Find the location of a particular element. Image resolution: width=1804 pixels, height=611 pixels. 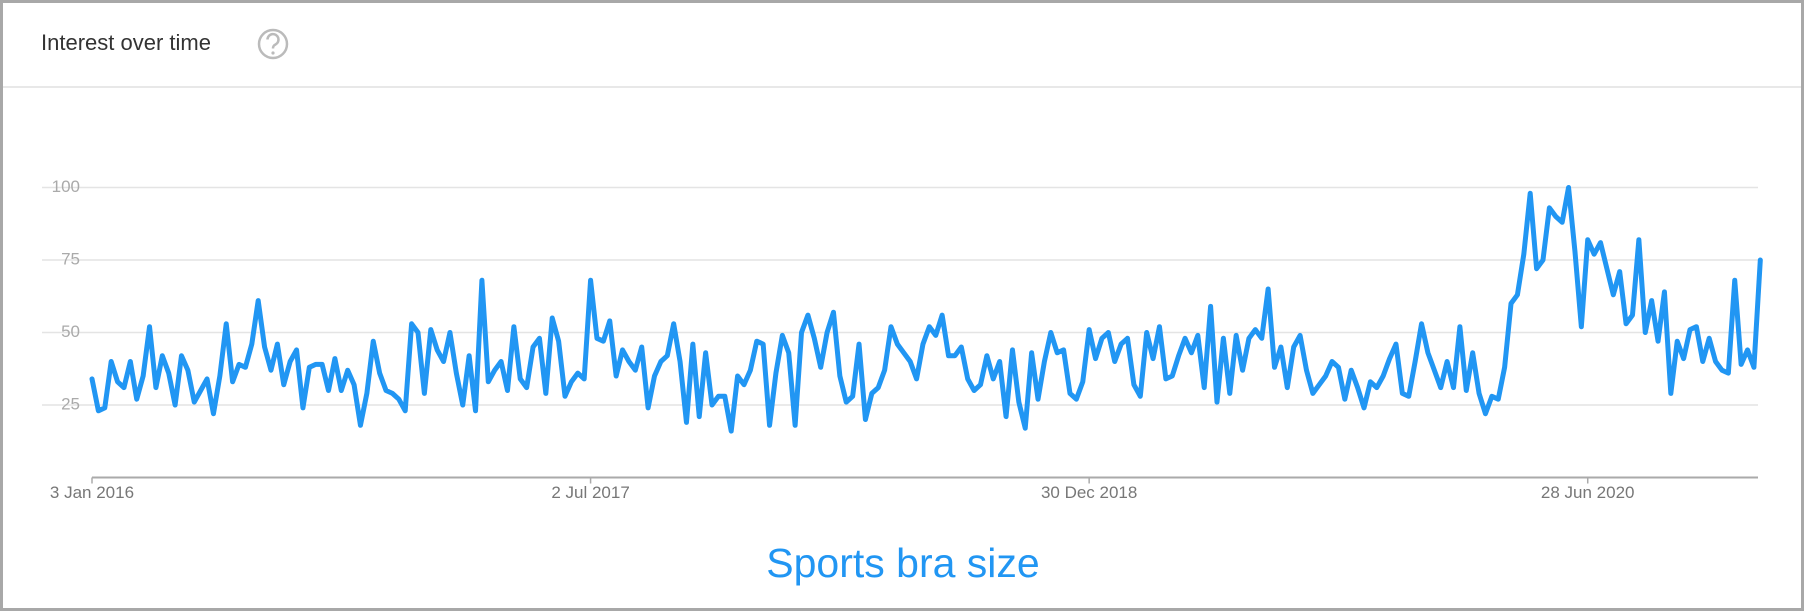

x-tick-label: 30 Dec 2018 is located at coordinates (1089, 492).